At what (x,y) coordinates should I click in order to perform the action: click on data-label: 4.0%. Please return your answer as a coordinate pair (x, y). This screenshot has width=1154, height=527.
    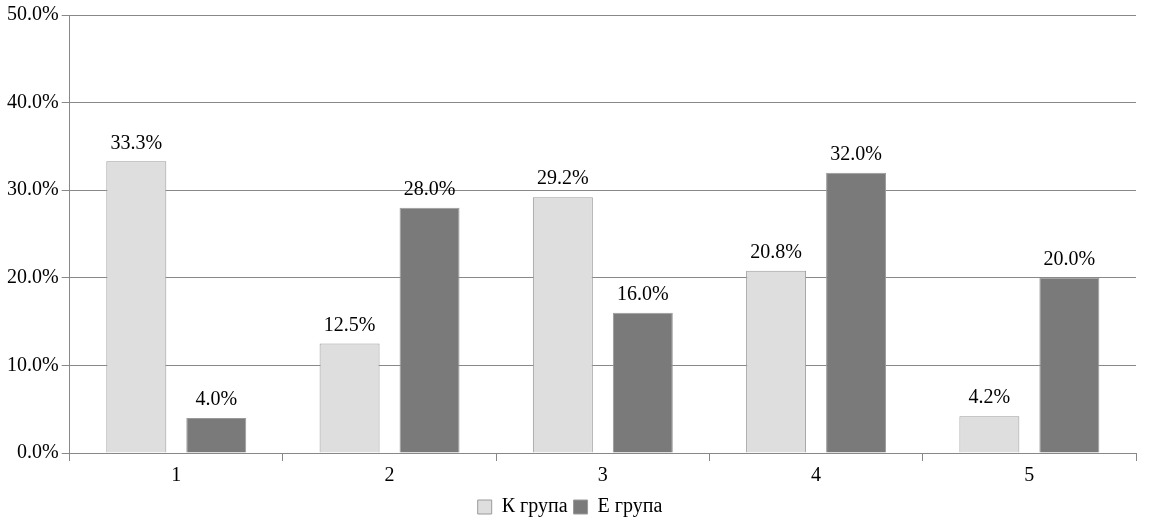
    Looking at the image, I should click on (216, 398).